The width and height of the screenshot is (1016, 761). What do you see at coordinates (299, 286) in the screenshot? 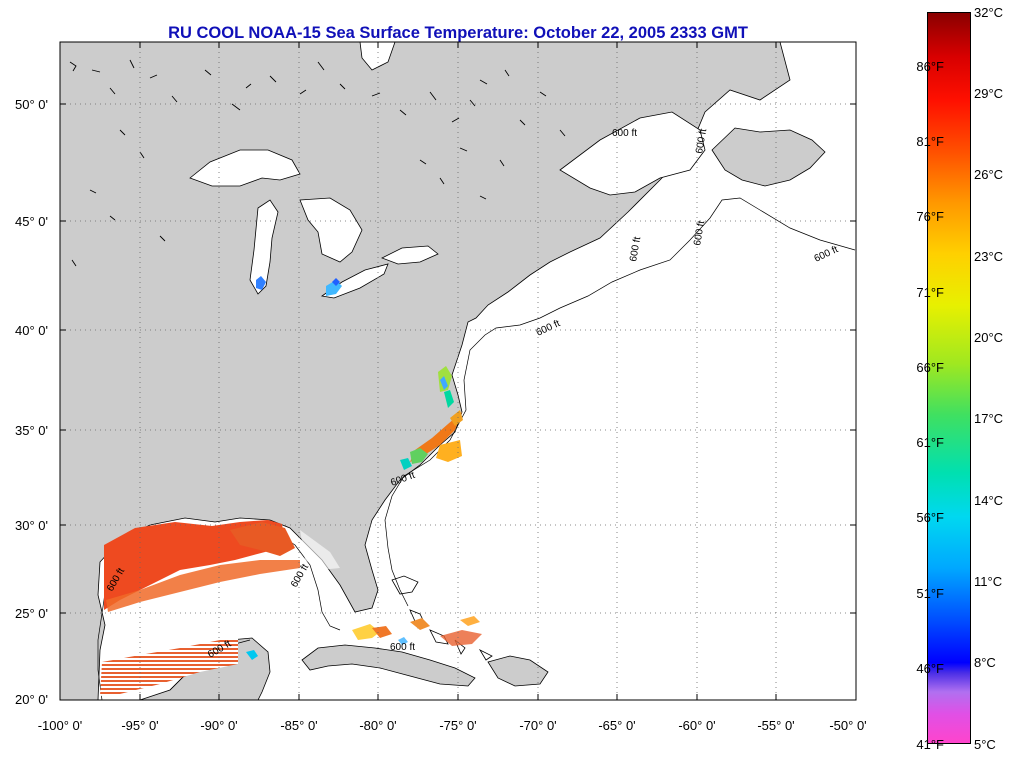
I see `sst-great-lakes` at bounding box center [299, 286].